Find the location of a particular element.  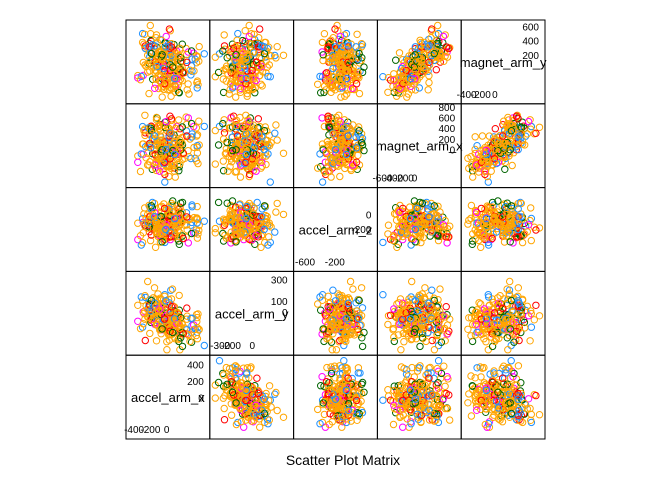

tick-label: 100 is located at coordinates (279, 302).